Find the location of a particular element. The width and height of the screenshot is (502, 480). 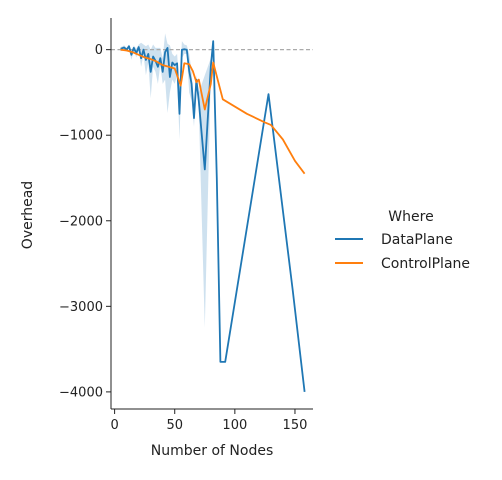

series-line-controlplane is located at coordinates (213, 111).